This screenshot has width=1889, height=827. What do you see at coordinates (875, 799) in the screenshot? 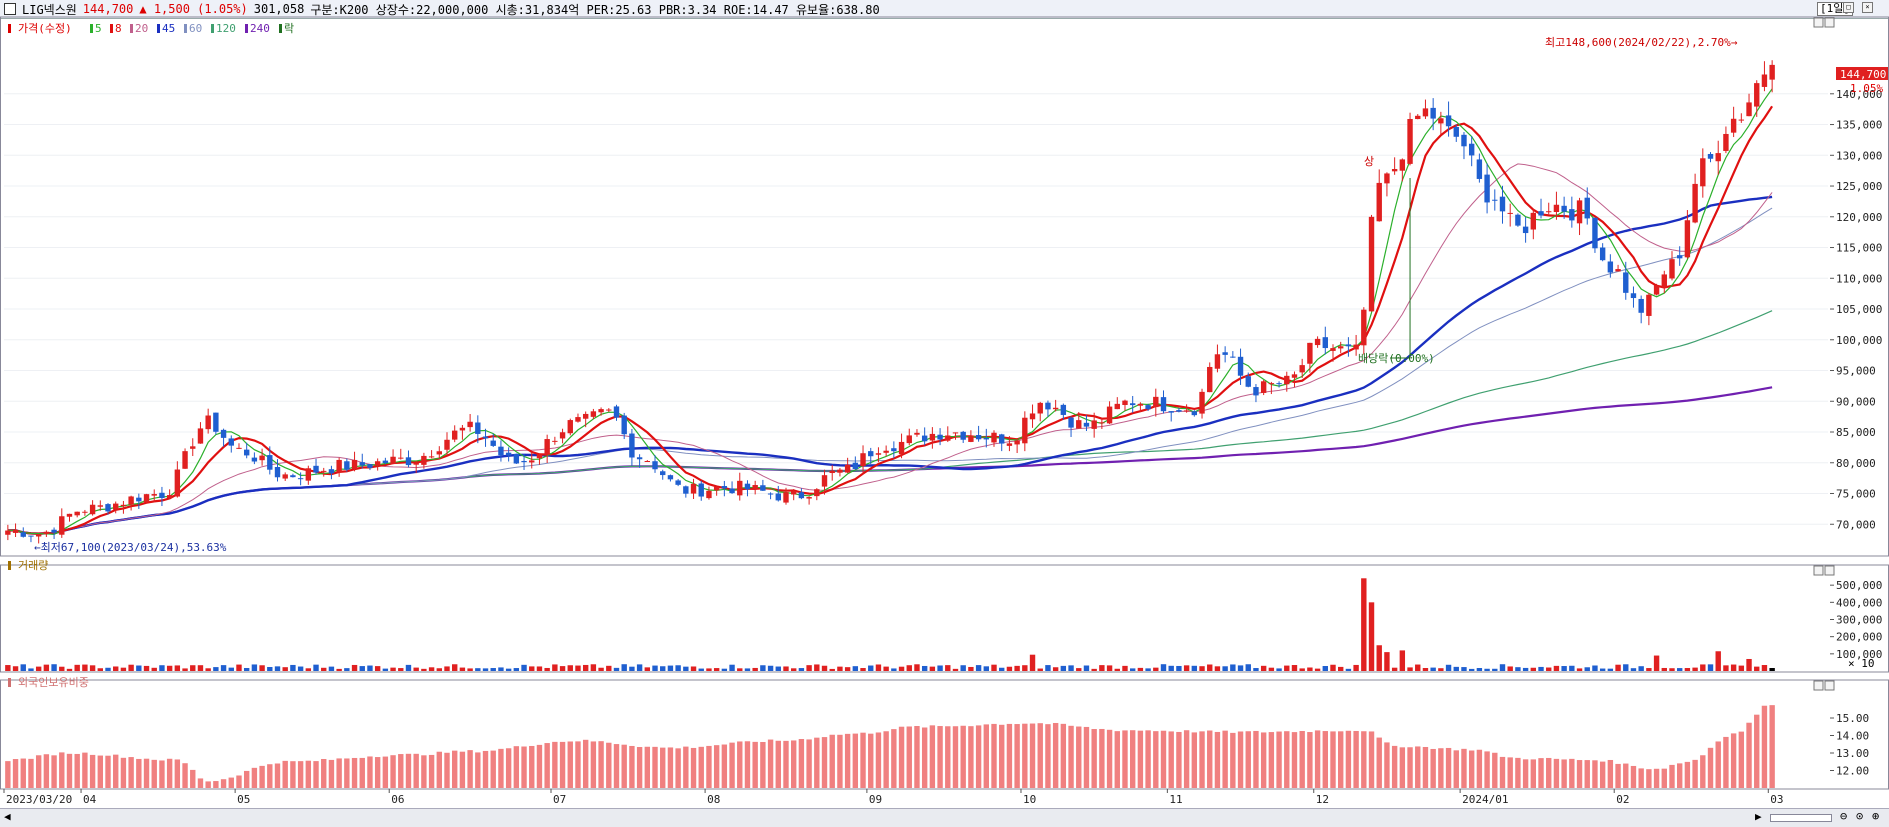
I see `x-tick-label: 09` at bounding box center [875, 799].